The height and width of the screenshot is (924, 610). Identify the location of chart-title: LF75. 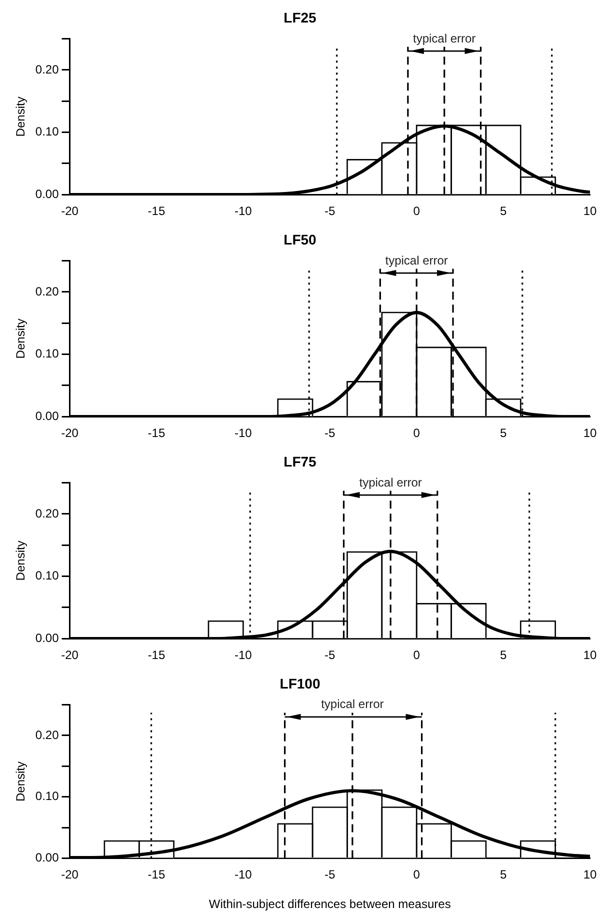
(300, 461).